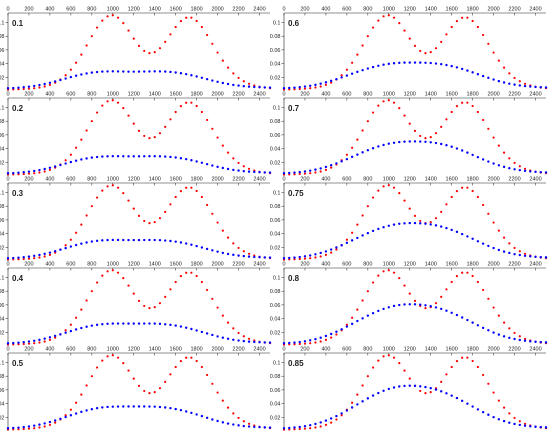 This screenshot has height=445, width=550. What do you see at coordinates (325, 95) in the screenshot?
I see `x-tick-label: 400` at bounding box center [325, 95].